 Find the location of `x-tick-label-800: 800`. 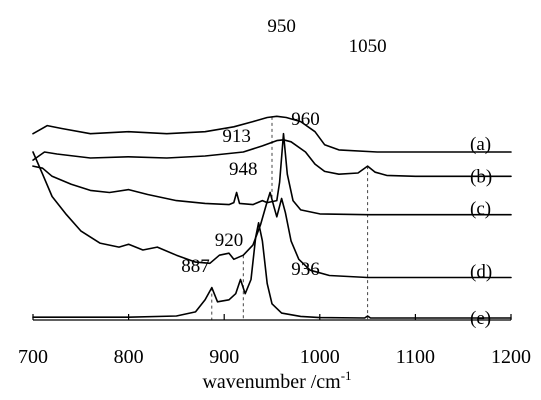

x-tick-label-800: 800 is located at coordinates (129, 357).